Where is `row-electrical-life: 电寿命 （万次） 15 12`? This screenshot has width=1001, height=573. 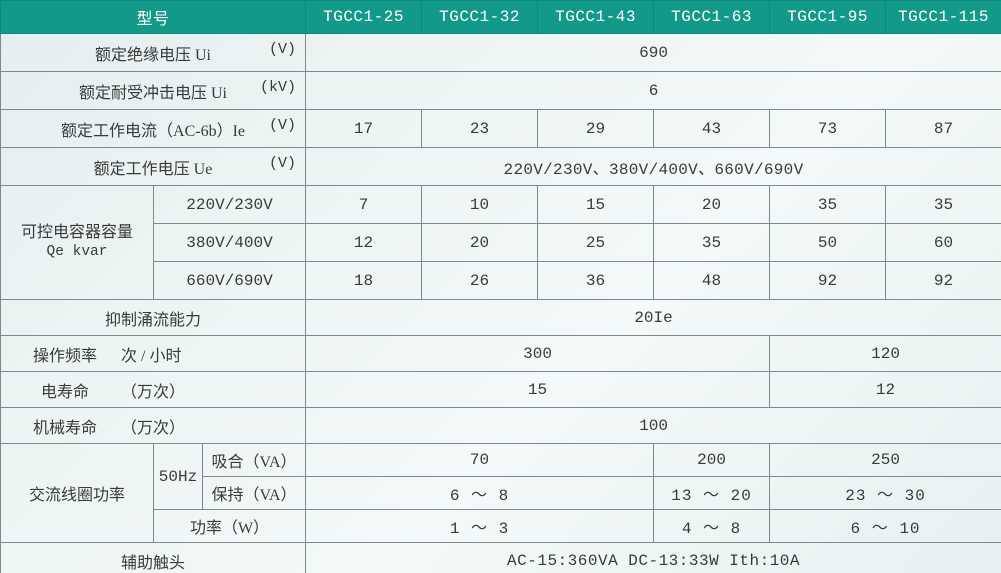 row-electrical-life: 电寿命 （万次） 15 12 is located at coordinates (500, 389).